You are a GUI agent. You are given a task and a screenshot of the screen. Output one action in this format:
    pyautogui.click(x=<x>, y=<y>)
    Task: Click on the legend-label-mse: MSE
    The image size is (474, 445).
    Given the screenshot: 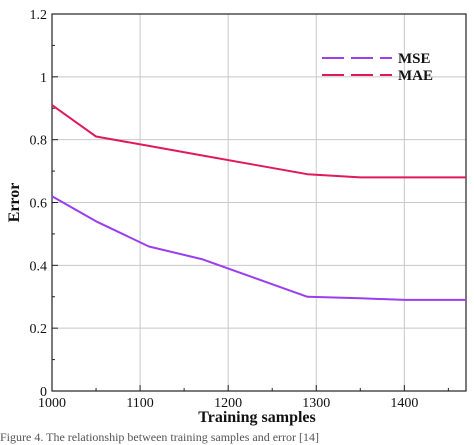 What is the action you would take?
    pyautogui.click(x=414, y=59)
    